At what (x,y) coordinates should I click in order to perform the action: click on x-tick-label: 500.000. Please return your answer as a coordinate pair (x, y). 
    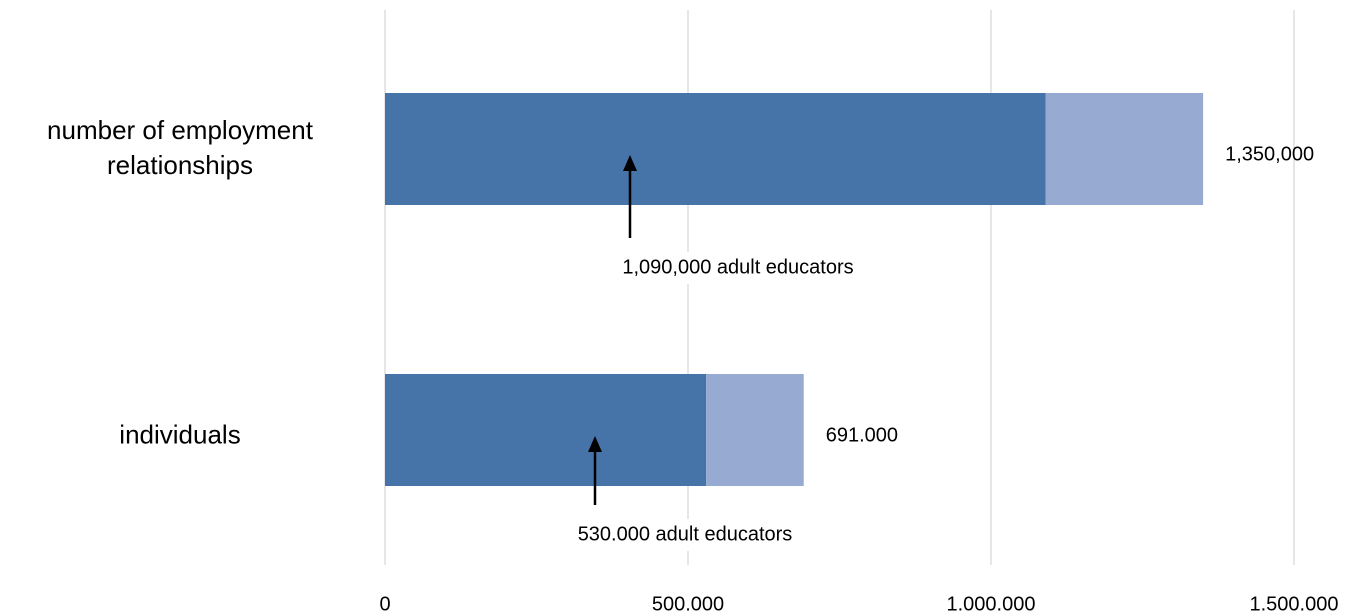
    Looking at the image, I should click on (688, 603).